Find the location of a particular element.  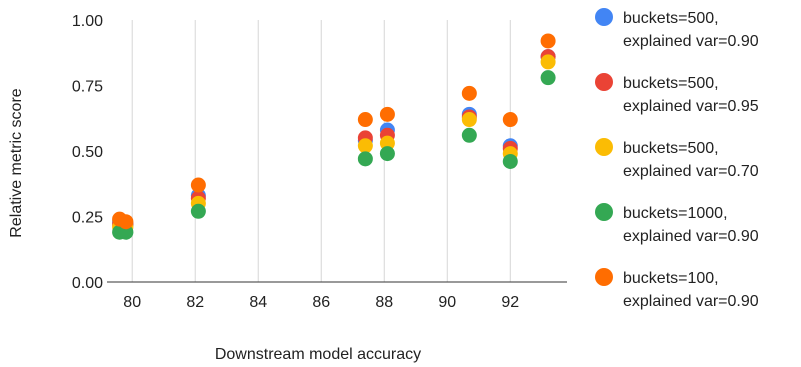

x-tick-label: 80 is located at coordinates (132, 302).